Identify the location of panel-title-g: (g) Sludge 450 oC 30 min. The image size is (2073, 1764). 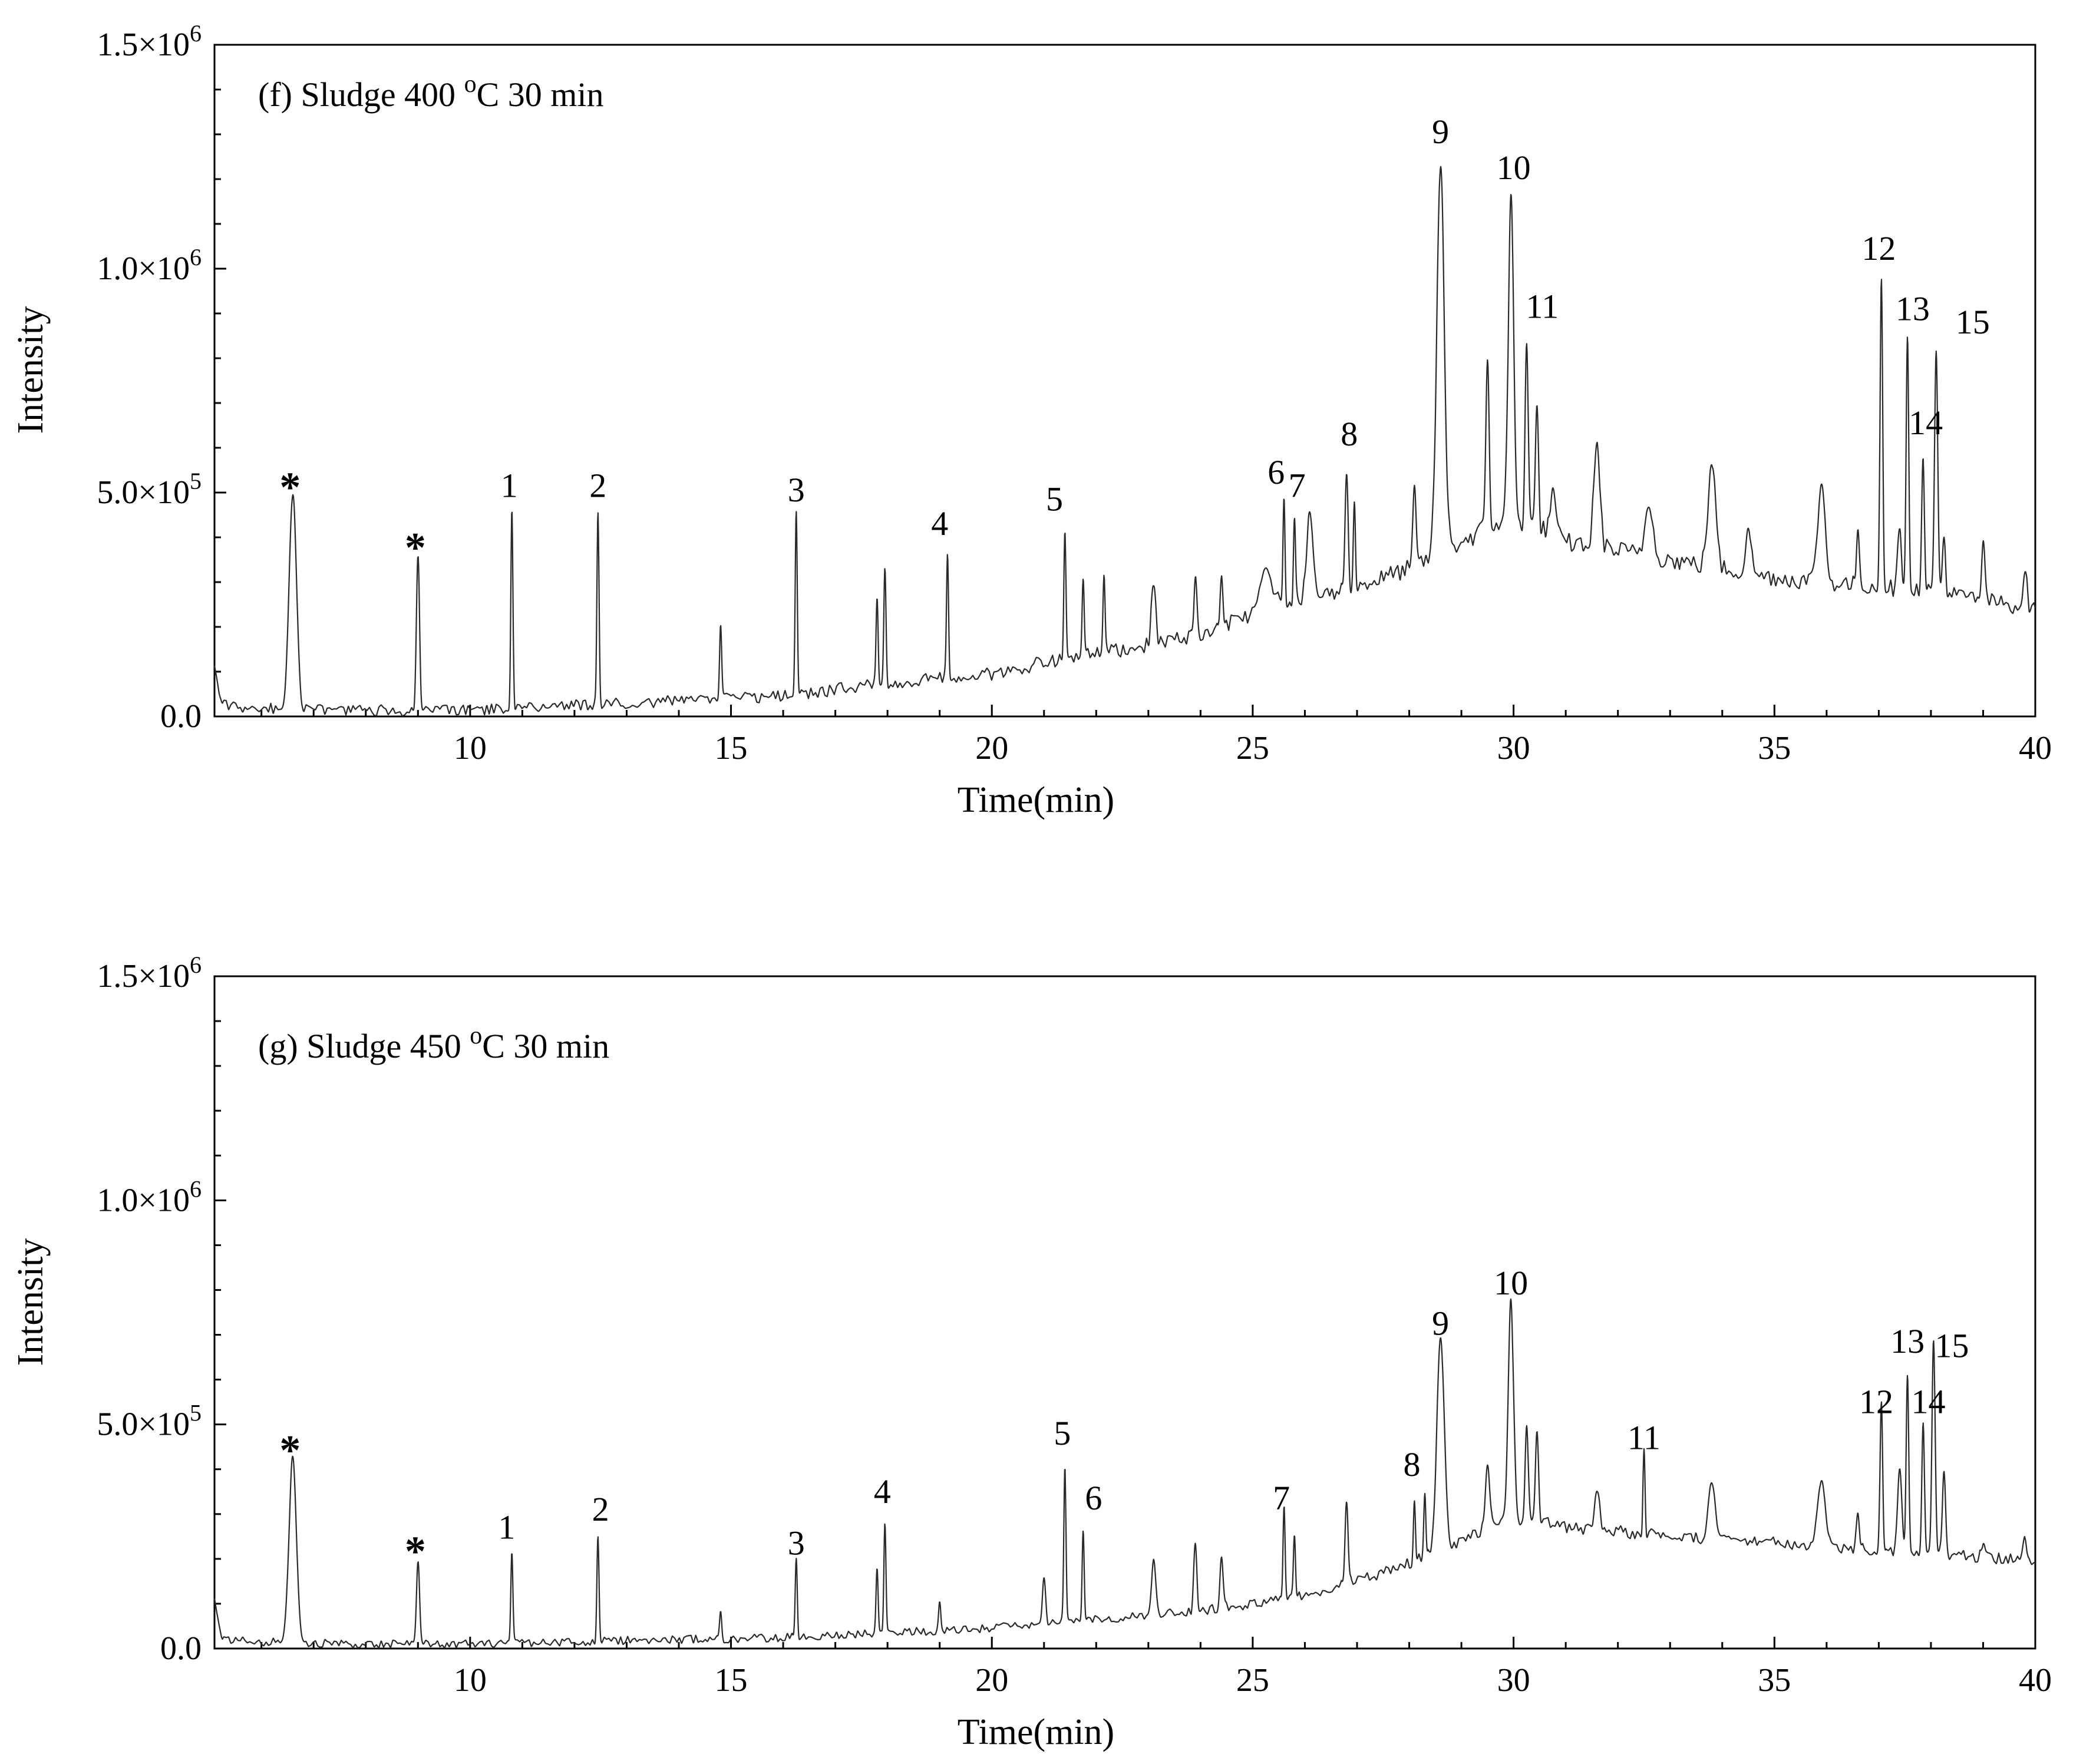
(433, 1043).